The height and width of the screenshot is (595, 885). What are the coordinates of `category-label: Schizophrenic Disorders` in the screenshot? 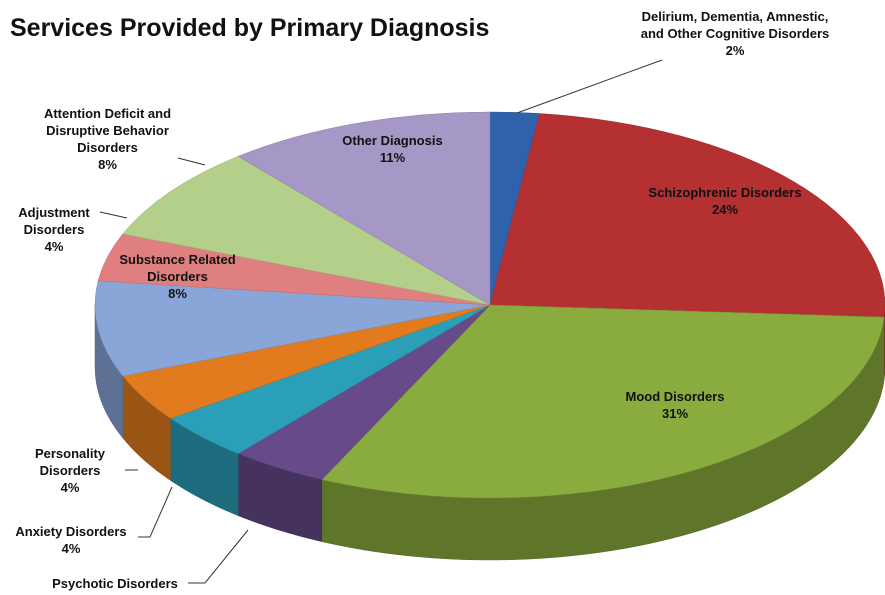 It's located at (725, 192).